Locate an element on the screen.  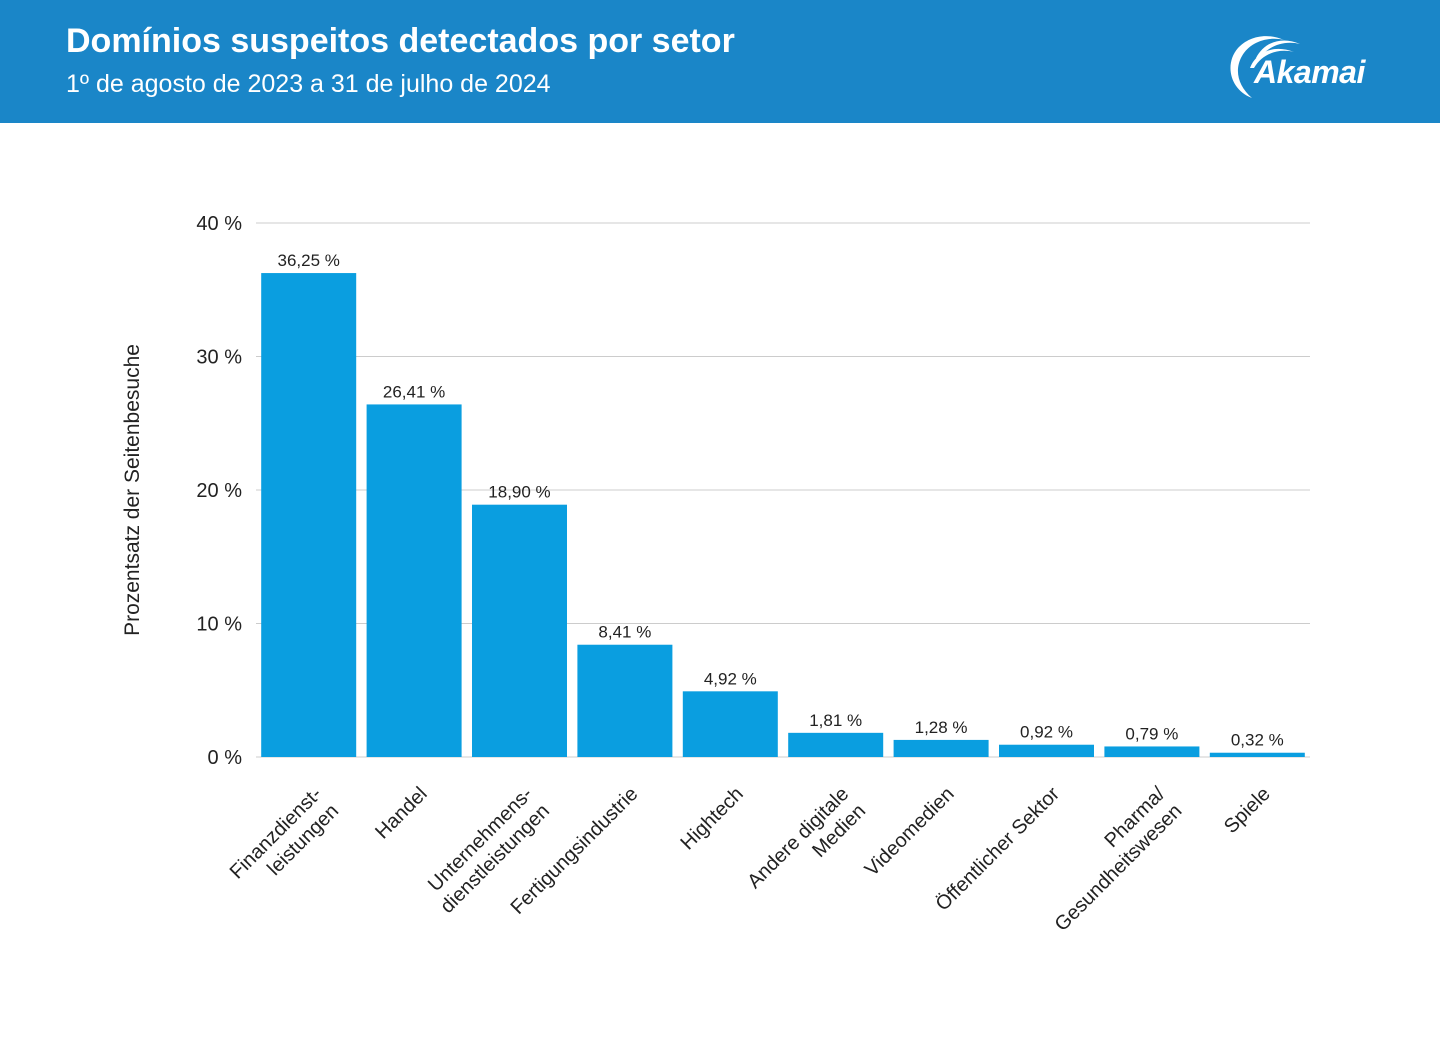
chart-title: Domínios suspeitos detectados por setor is located at coordinates (400, 41).